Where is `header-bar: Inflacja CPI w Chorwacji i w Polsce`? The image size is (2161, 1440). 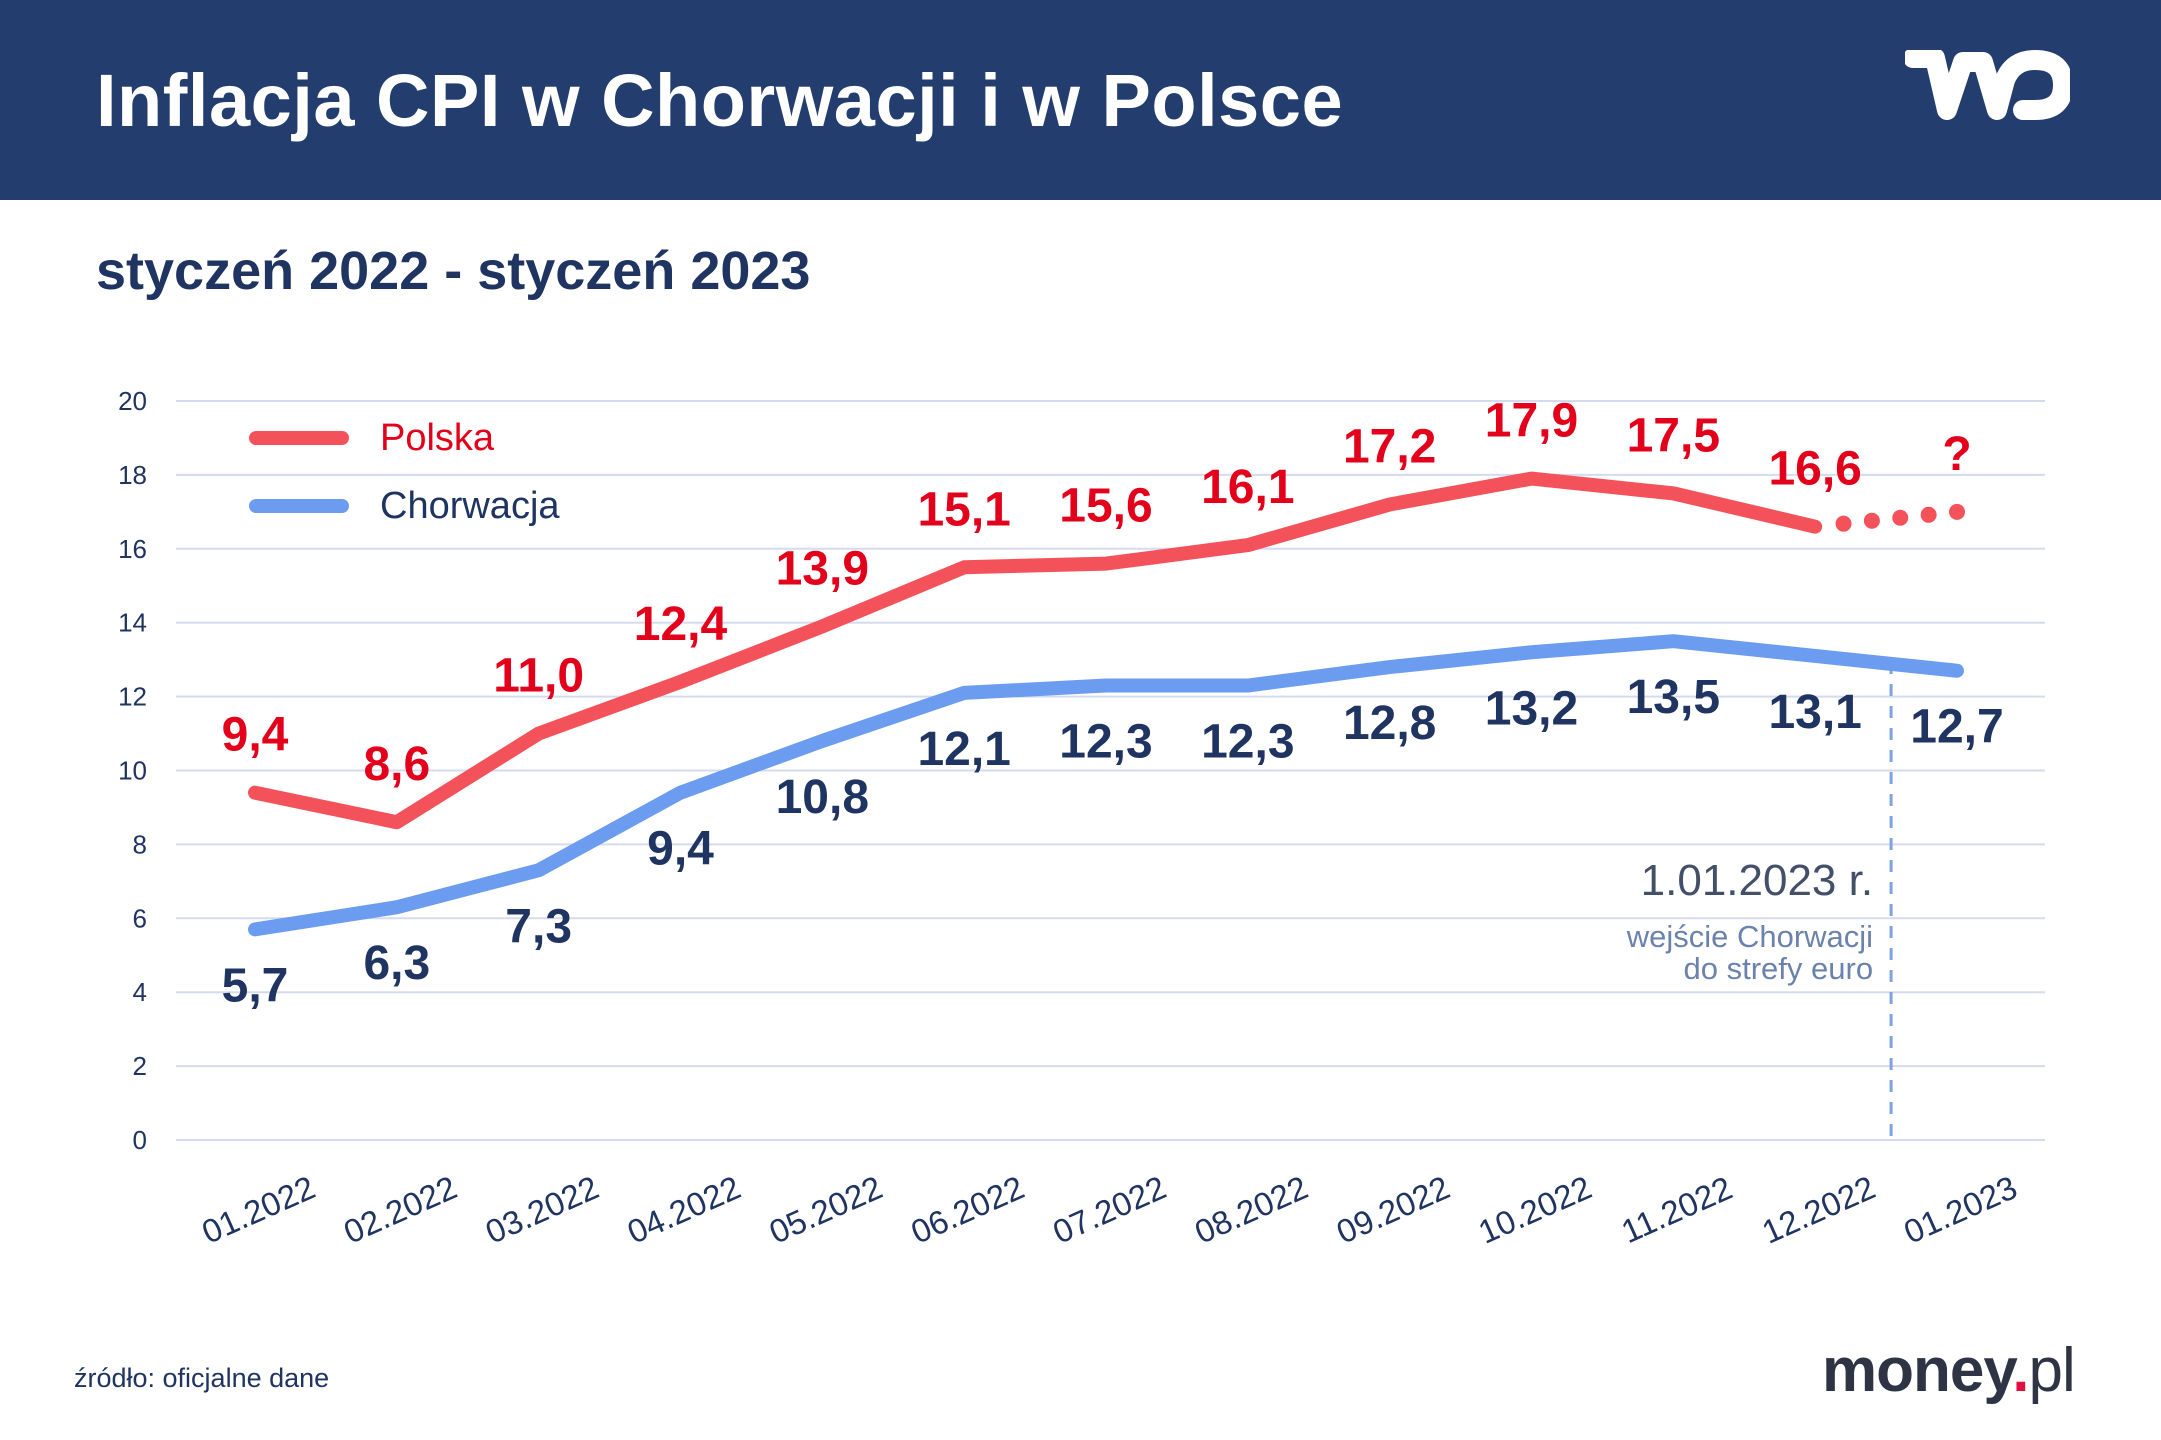
header-bar: Inflacja CPI w Chorwacji i w Polsce is located at coordinates (1080, 100).